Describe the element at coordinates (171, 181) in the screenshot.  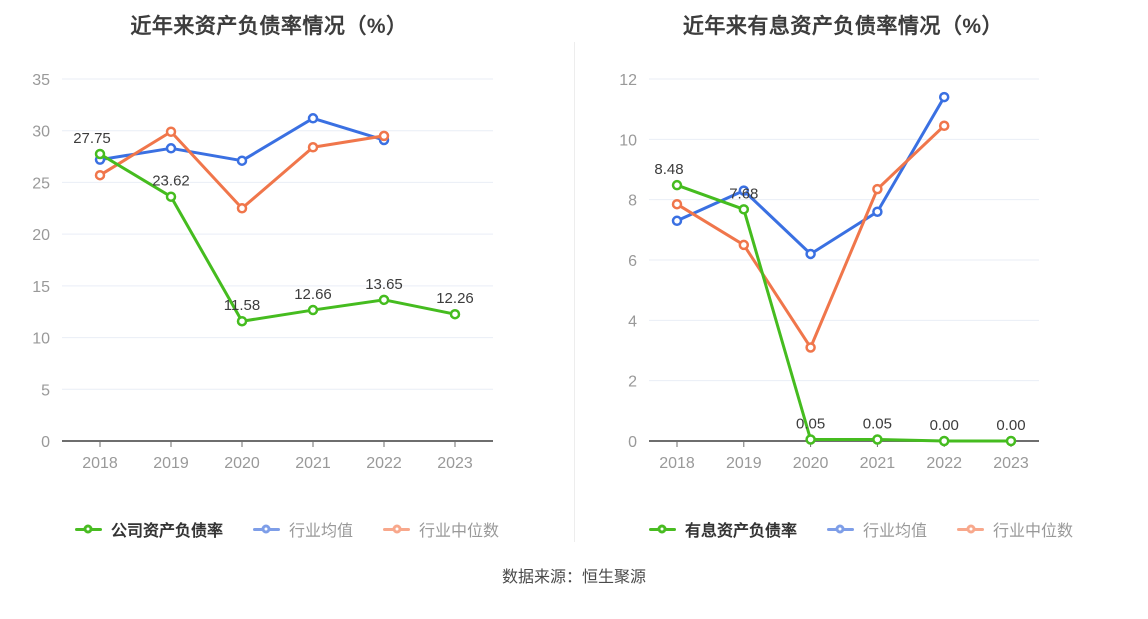
I see `data-point-label: 23.62` at that location.